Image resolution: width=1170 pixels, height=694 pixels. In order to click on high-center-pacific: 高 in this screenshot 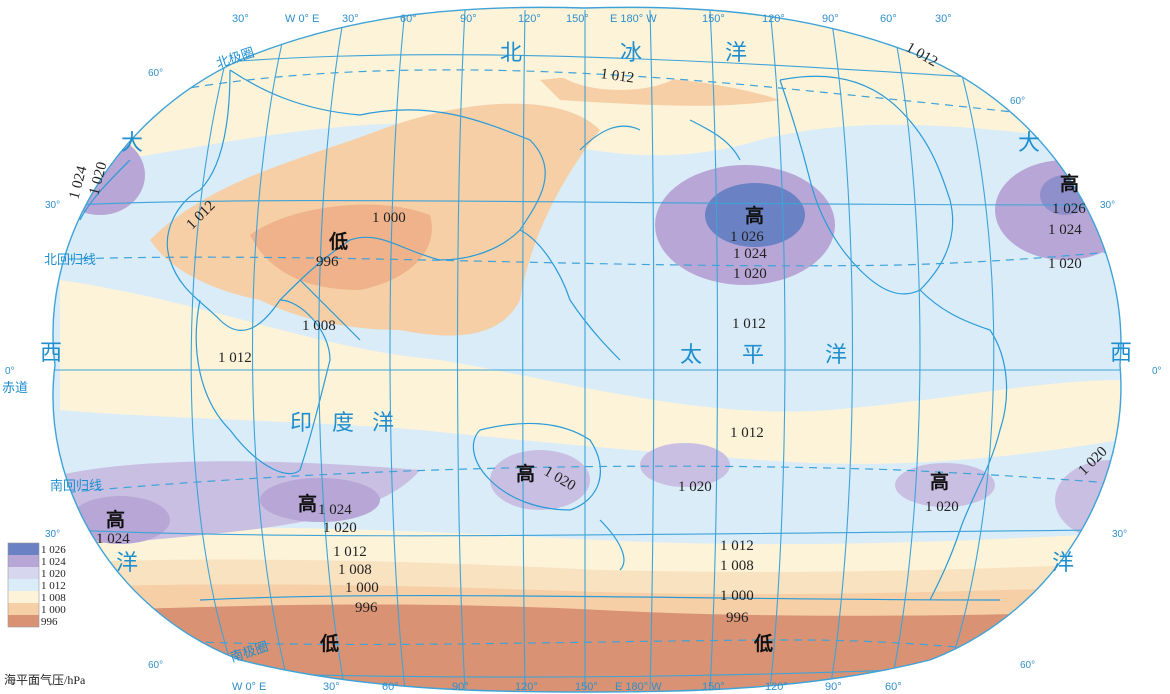, I will do `click(754, 215)`.